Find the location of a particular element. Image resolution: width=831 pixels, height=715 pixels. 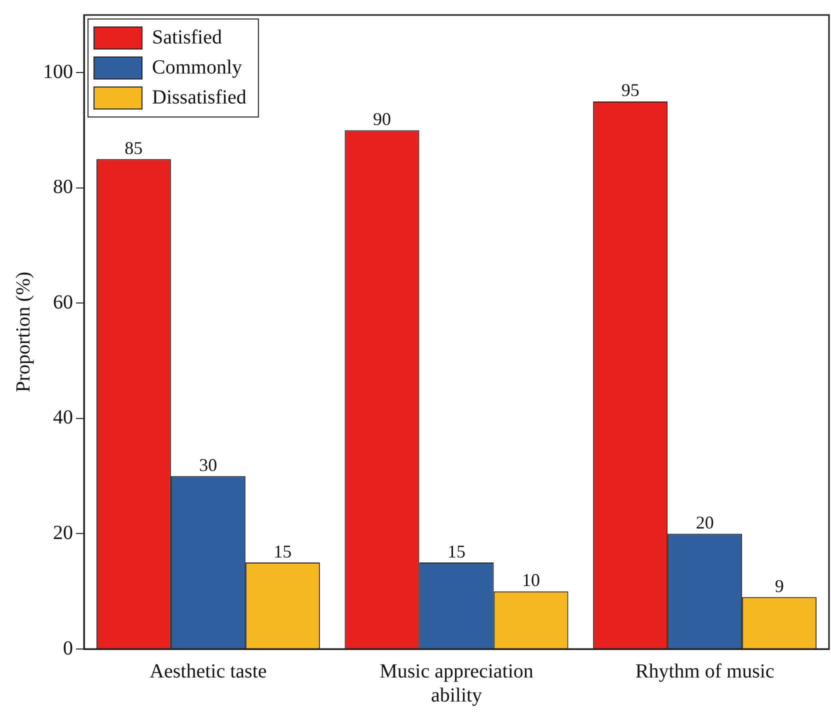

y-tick-label: 40 is located at coordinates (63, 417).